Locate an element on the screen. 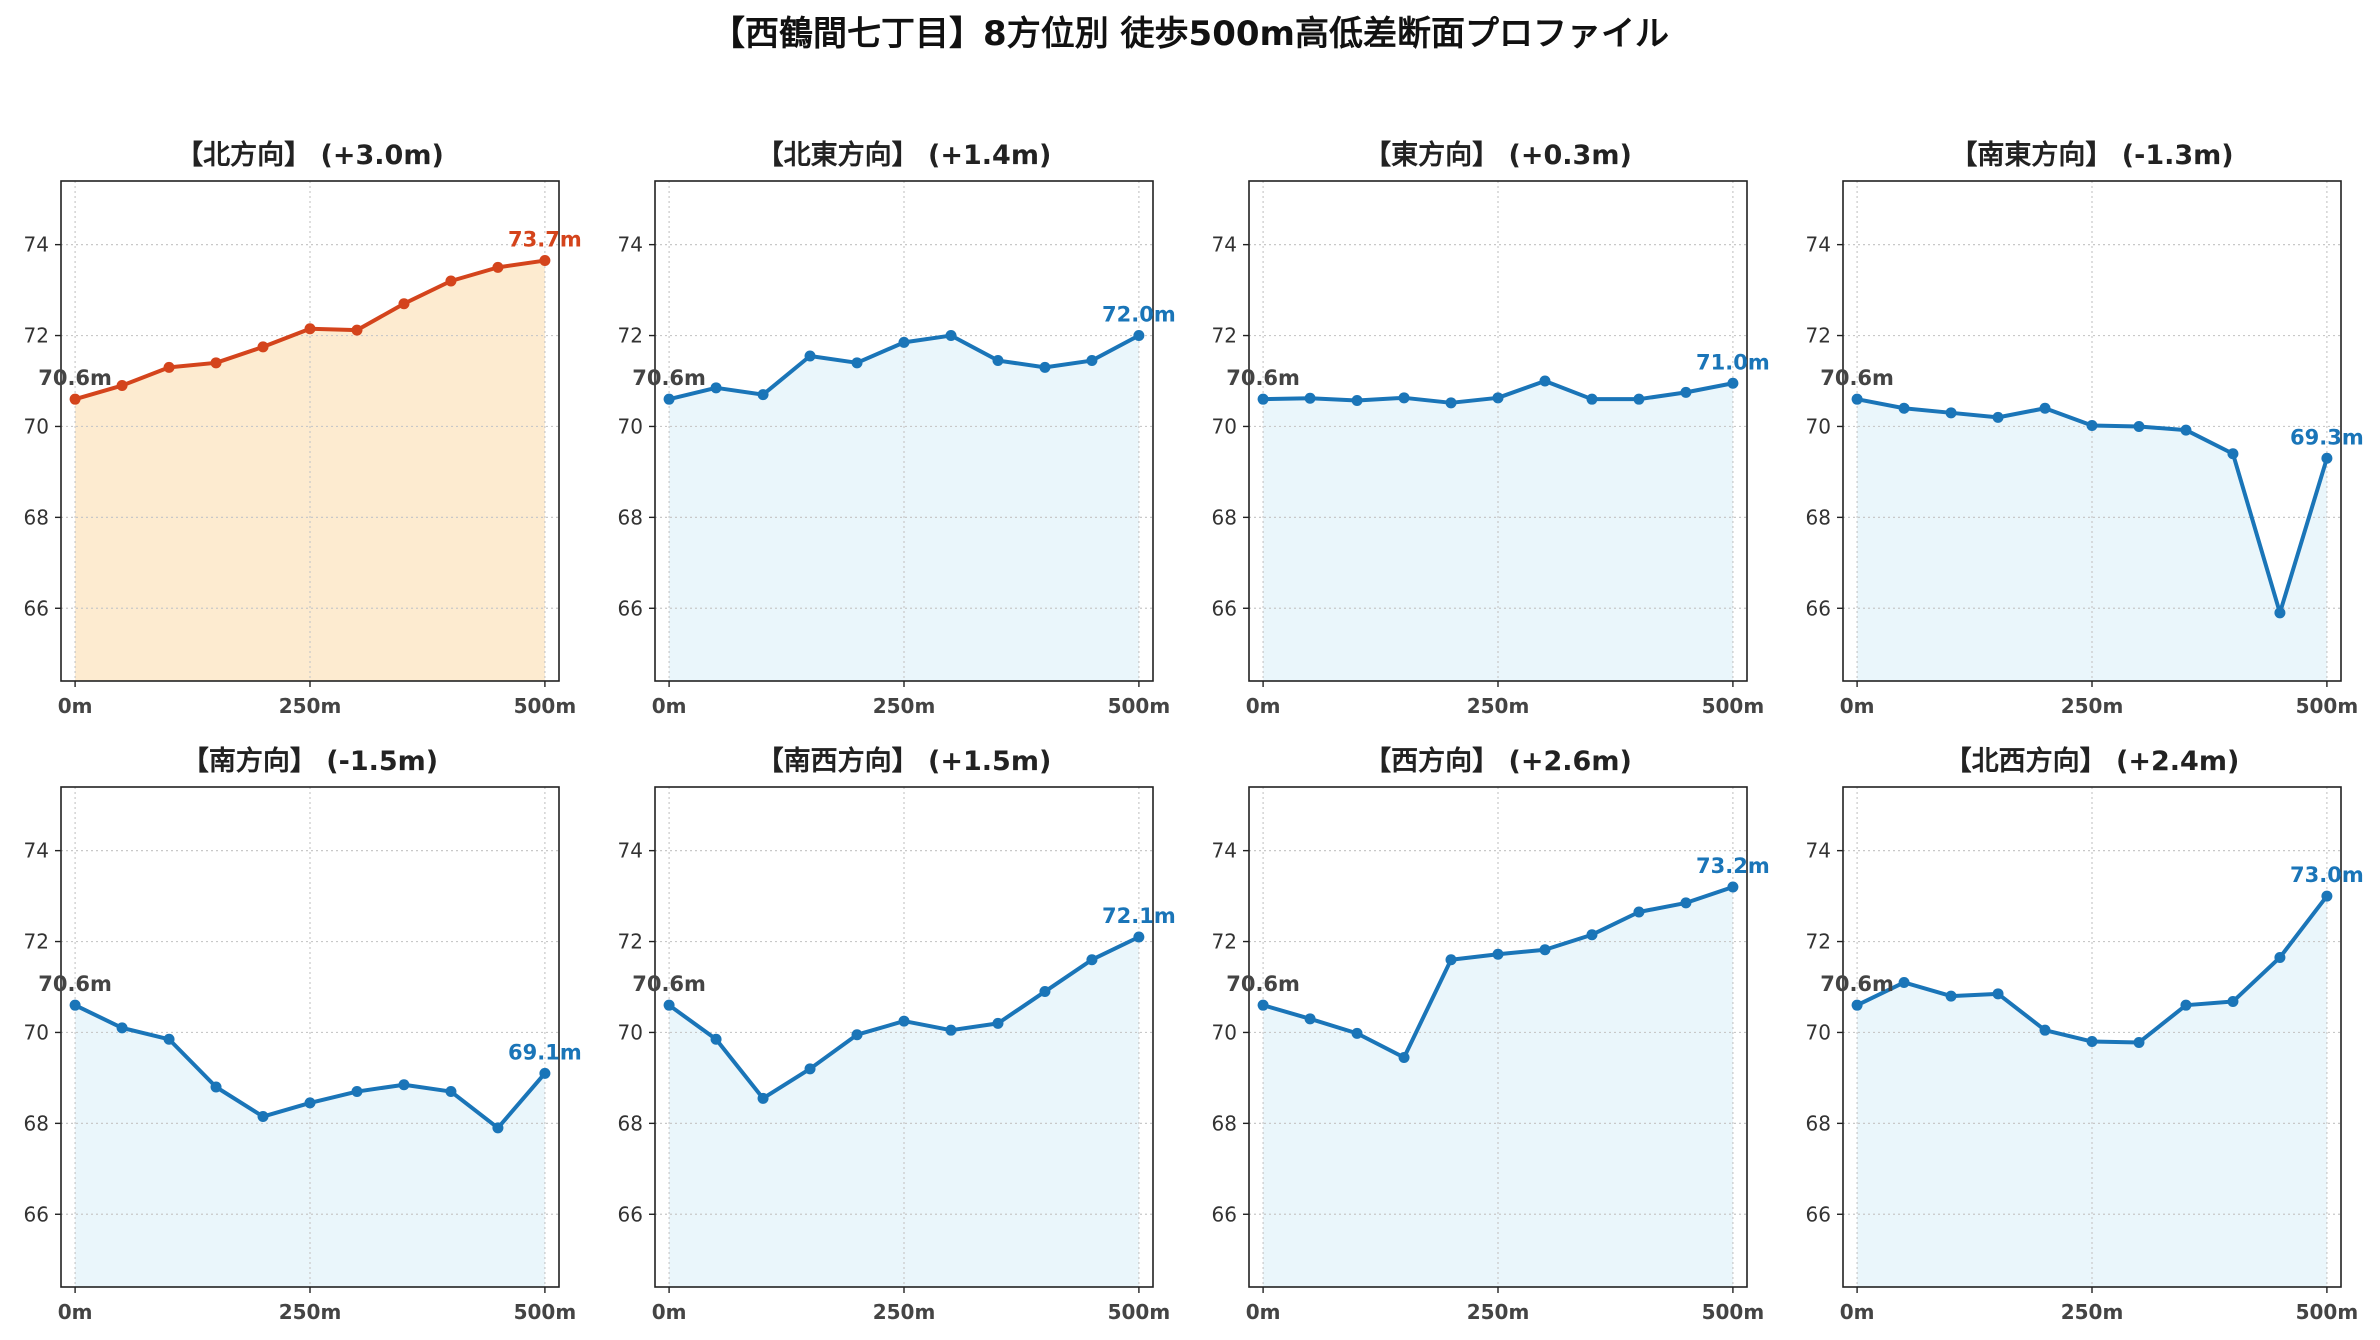  panel-title: 【南東方向】 (-1.3m) is located at coordinates (2091, 155).